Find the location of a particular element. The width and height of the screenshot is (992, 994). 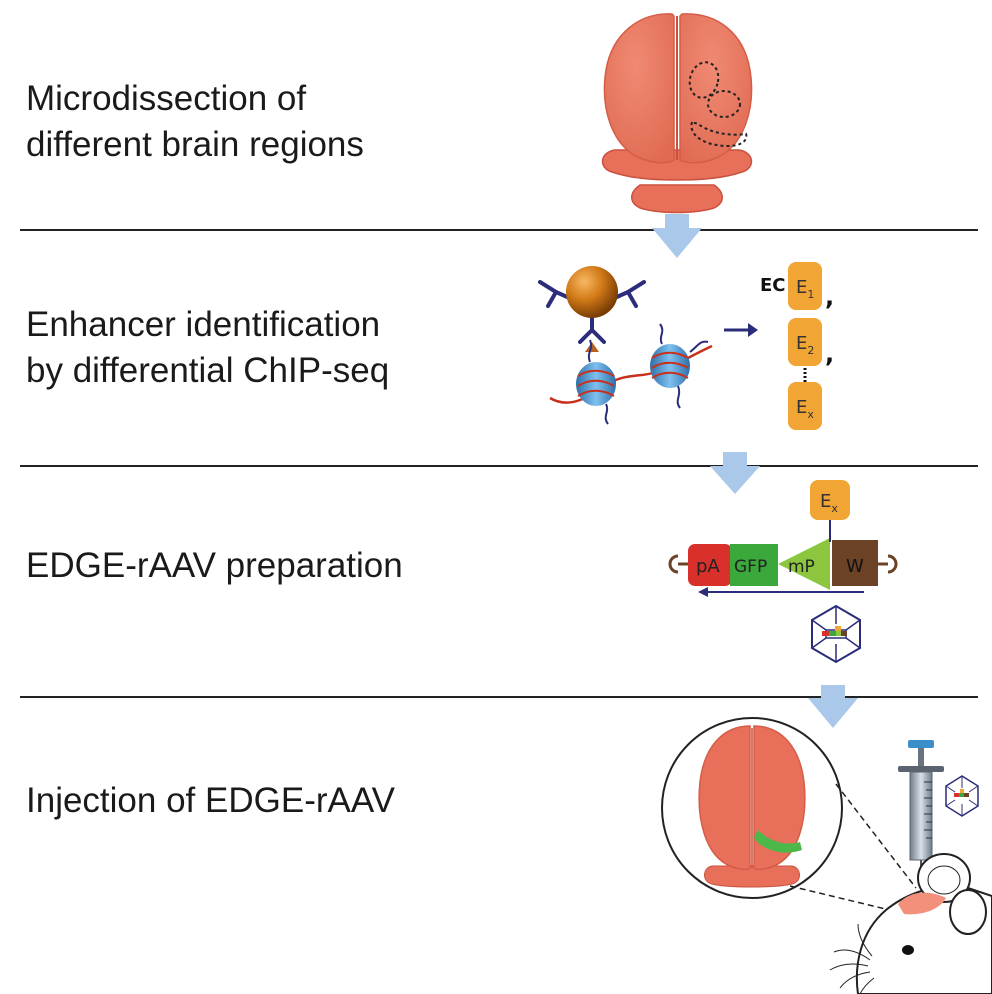

step-4-line-1: Injection of EDGE-rAAV is located at coordinates (210, 800).